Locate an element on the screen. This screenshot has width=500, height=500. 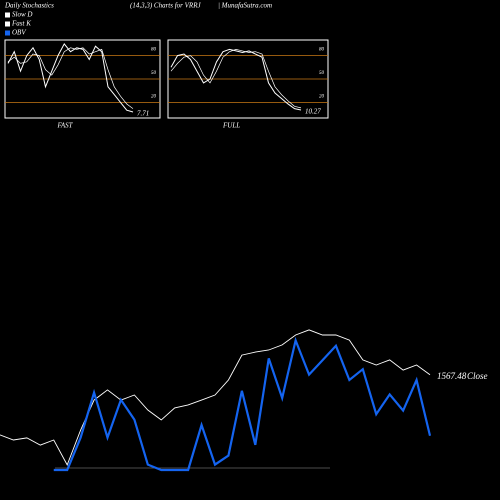
title: Daily Stochastics is located at coordinates (29, 6).